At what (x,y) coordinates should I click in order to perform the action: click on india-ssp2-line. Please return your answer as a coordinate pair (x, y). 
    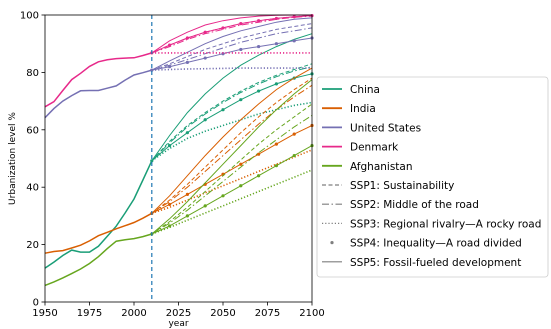
    Looking at the image, I should click on (232, 149).